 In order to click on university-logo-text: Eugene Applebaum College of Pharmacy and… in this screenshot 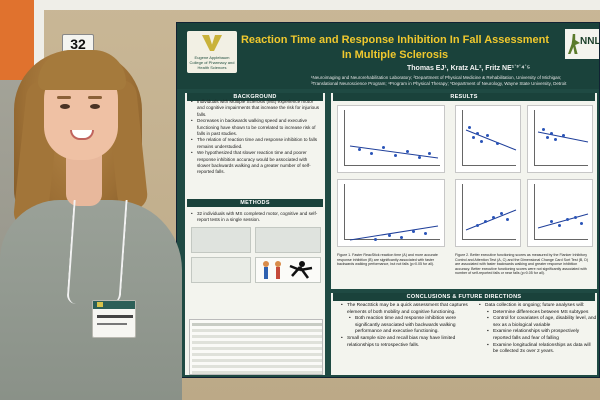, I will do `click(212, 62)`.